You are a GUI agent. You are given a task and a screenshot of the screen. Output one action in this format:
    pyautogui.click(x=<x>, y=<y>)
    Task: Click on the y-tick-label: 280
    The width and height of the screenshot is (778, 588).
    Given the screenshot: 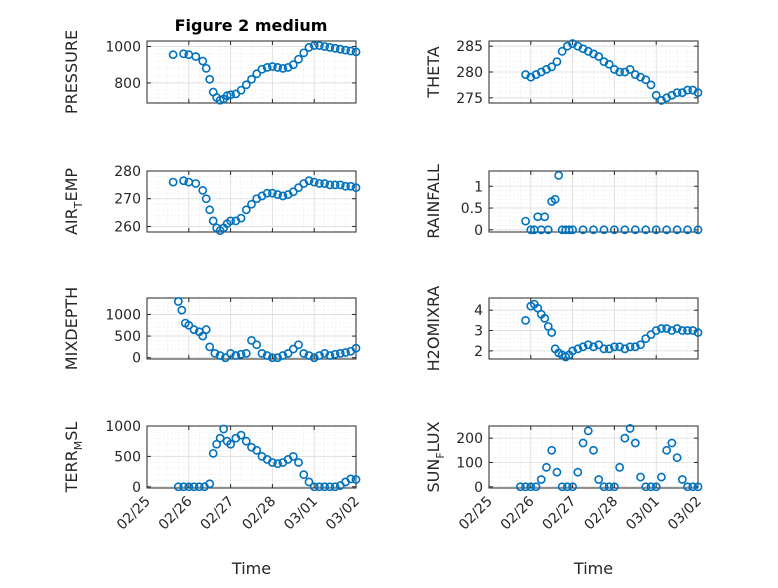 What is the action you would take?
    pyautogui.click(x=469, y=73)
    